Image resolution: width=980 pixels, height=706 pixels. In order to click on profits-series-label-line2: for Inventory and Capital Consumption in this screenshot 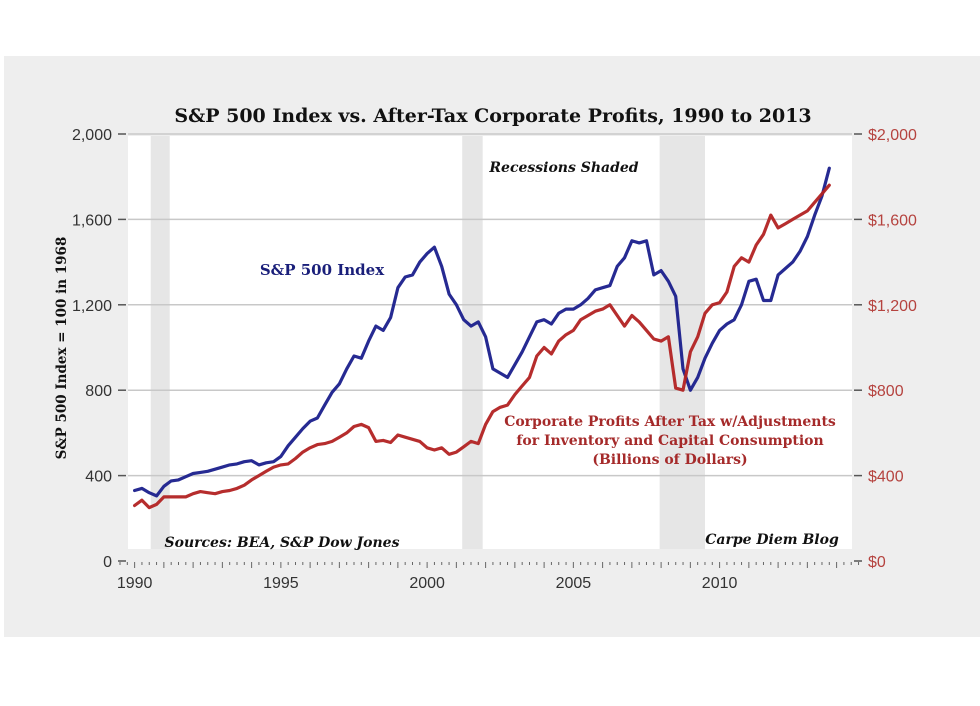, I will do `click(669, 441)`.